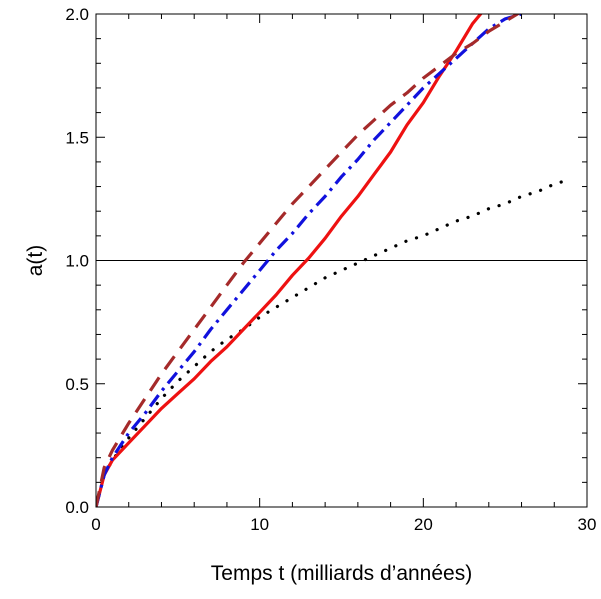  What do you see at coordinates (259, 524) in the screenshot?
I see `x-tick-label: 10` at bounding box center [259, 524].